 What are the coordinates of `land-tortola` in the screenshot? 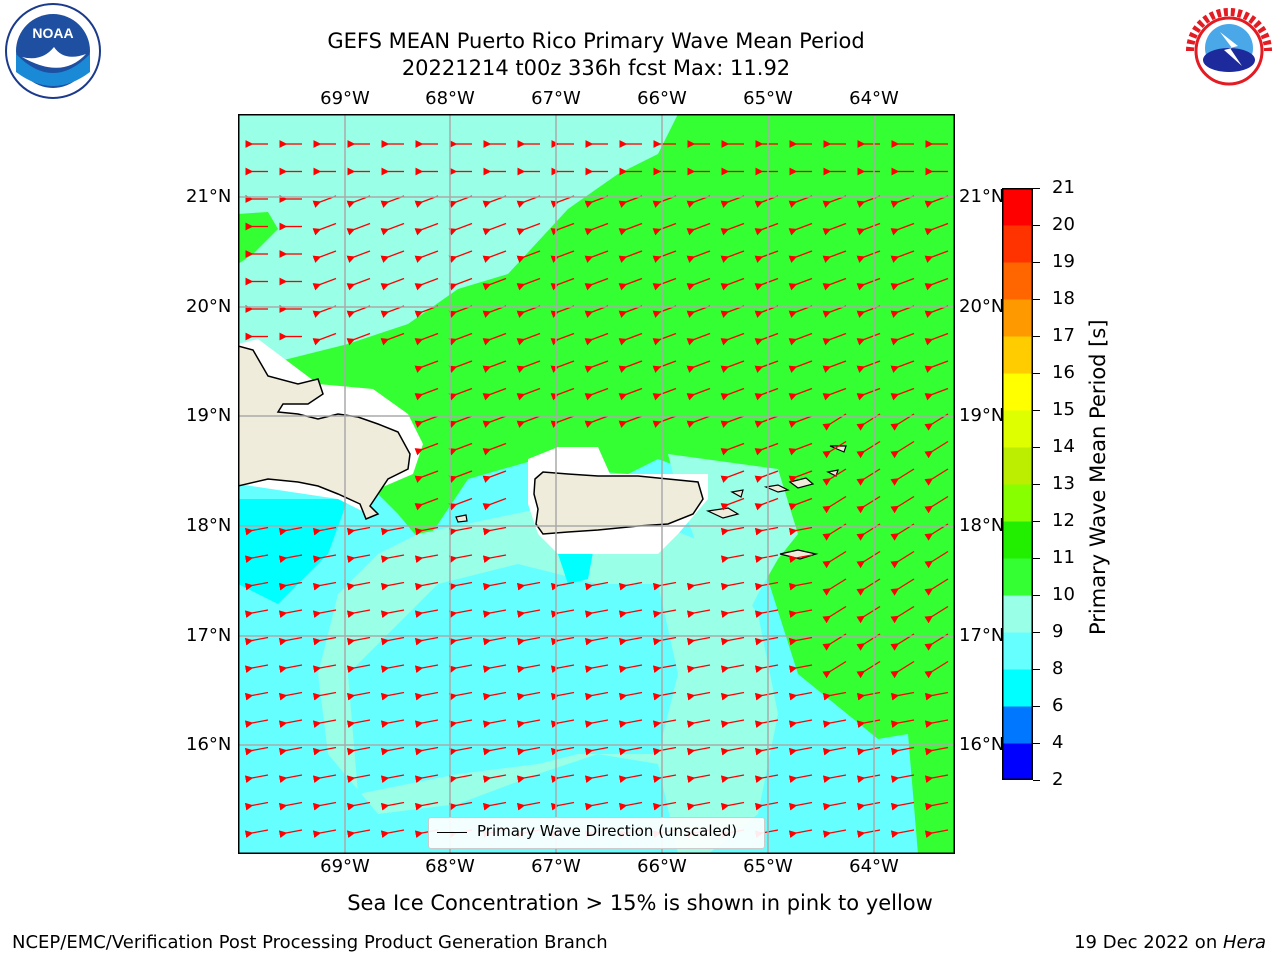 It's located at (801, 483).